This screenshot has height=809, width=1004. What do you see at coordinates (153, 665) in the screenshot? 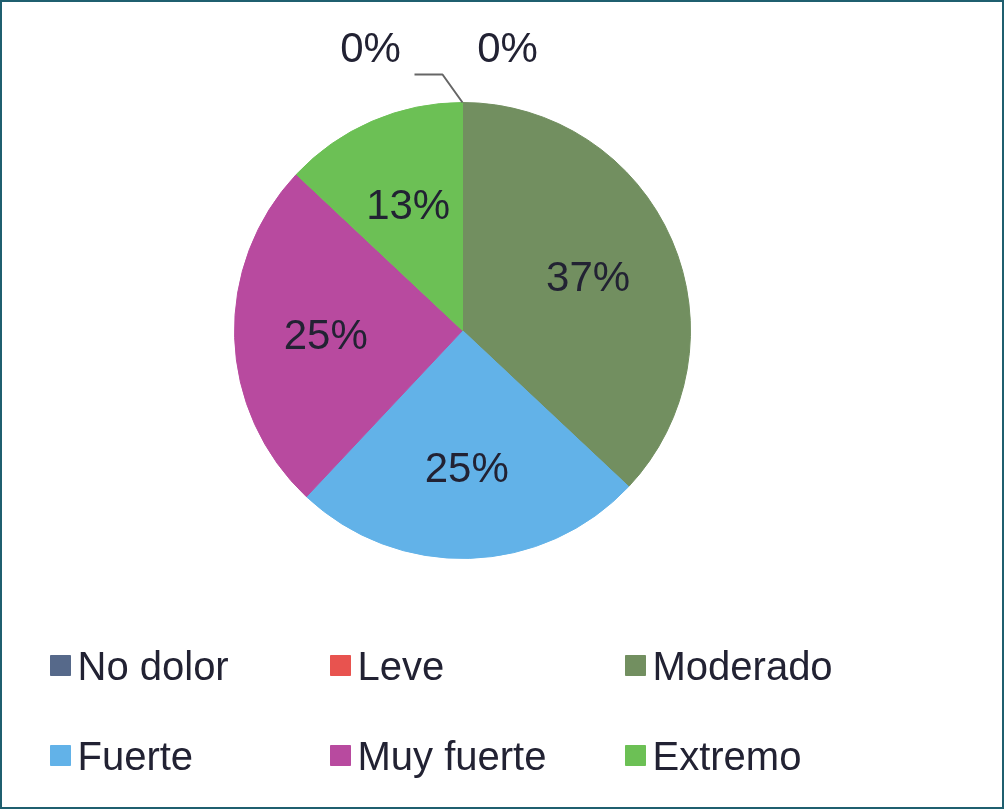
I see `legend-label: No dolor` at bounding box center [153, 665].